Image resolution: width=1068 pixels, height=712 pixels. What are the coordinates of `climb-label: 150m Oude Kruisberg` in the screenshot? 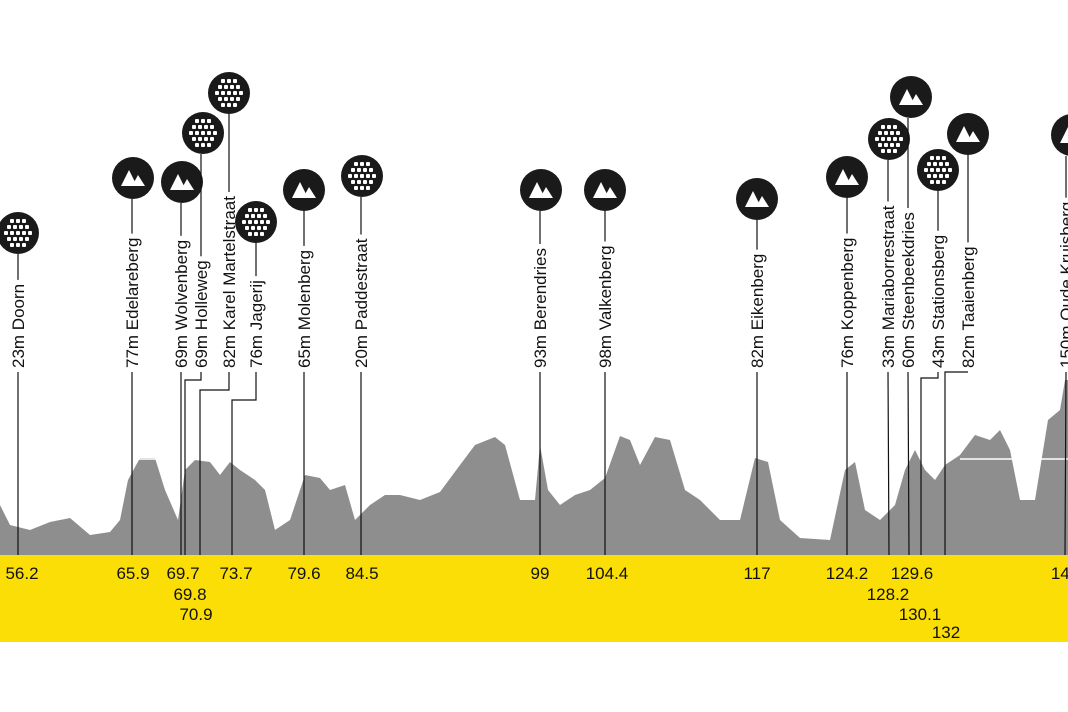 It's located at (1062, 285).